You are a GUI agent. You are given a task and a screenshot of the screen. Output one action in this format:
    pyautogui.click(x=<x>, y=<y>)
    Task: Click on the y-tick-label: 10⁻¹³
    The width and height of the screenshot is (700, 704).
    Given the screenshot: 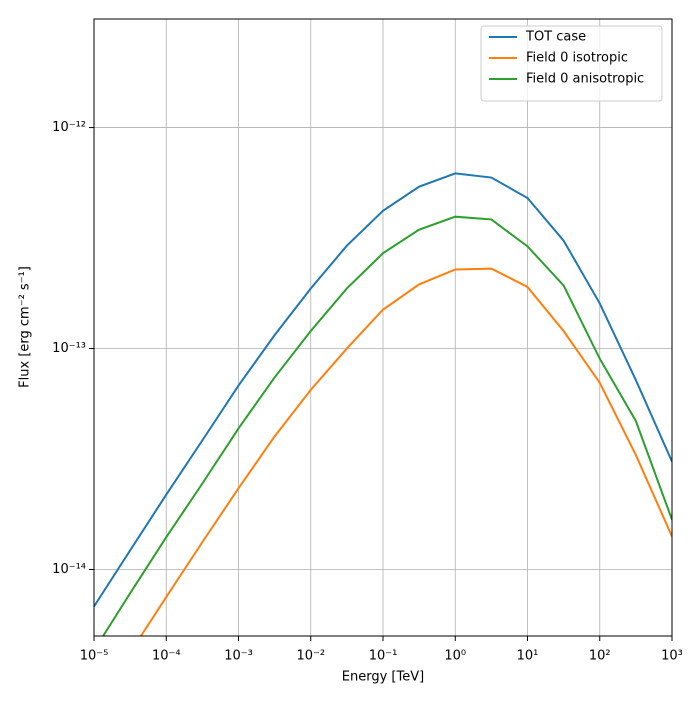 What is the action you would take?
    pyautogui.click(x=69, y=348)
    